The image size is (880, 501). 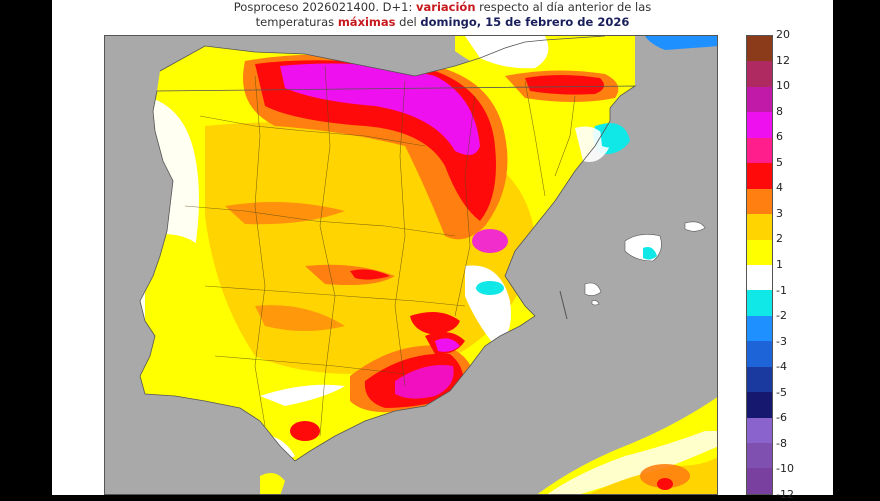 I want to click on colorbar-tick-label: -12, so click(x=785, y=494).